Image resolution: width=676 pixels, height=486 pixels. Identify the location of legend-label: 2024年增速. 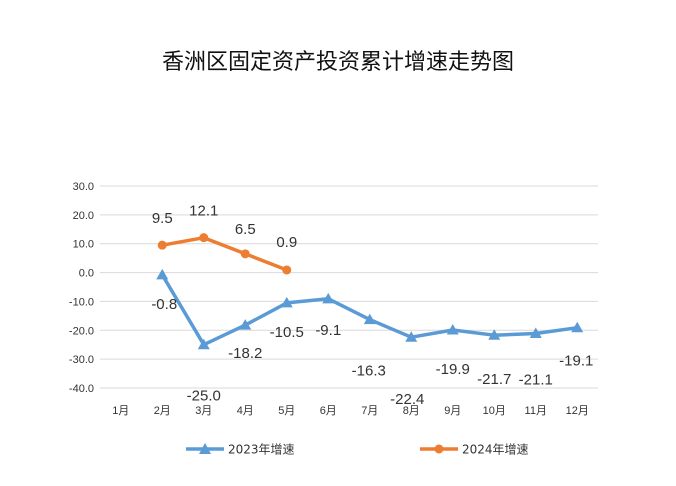
(495, 450).